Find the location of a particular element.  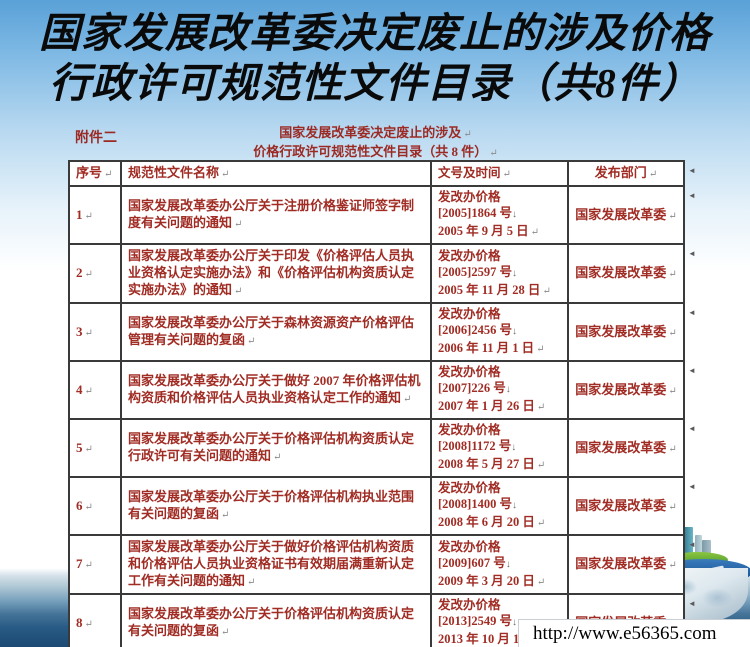

header-doc-label: 文号及时间 is located at coordinates (469, 172).